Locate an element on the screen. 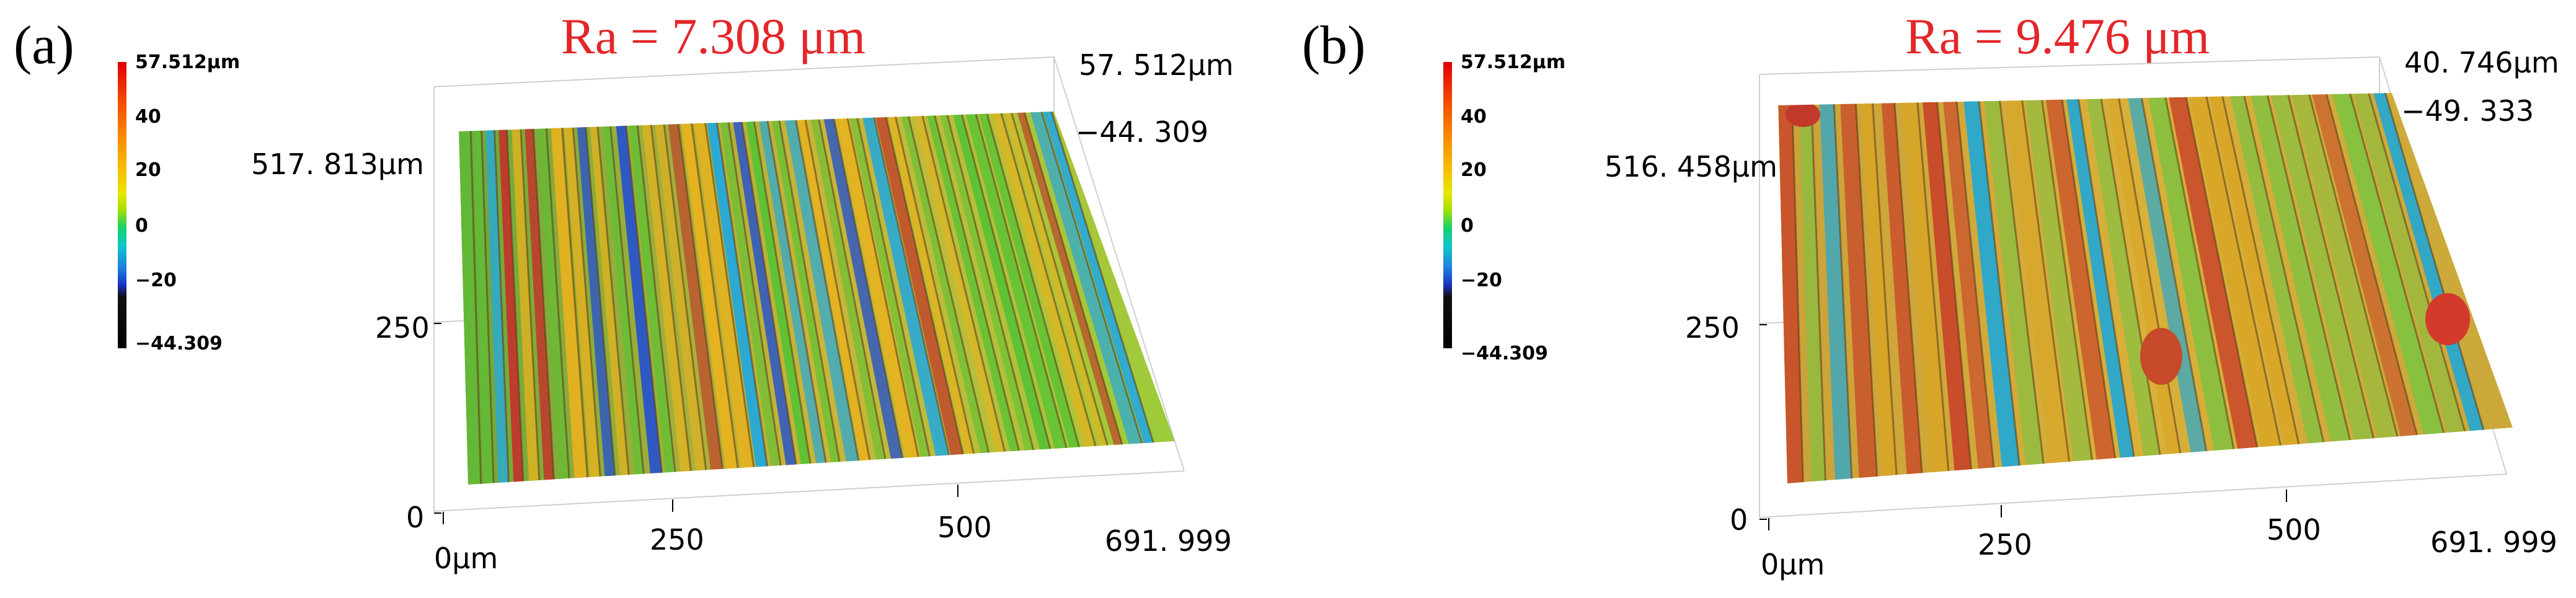 The height and width of the screenshot is (598, 2576). colorbar-max-label: 57.512μm is located at coordinates (1514, 62).